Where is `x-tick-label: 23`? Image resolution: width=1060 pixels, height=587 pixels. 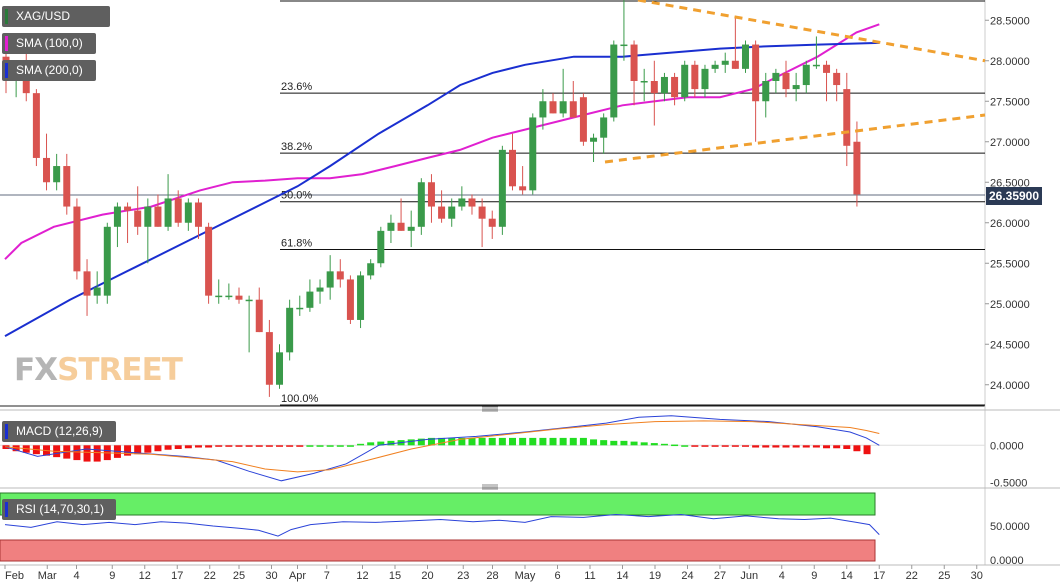
x-tick-label: 23 is located at coordinates (463, 576).